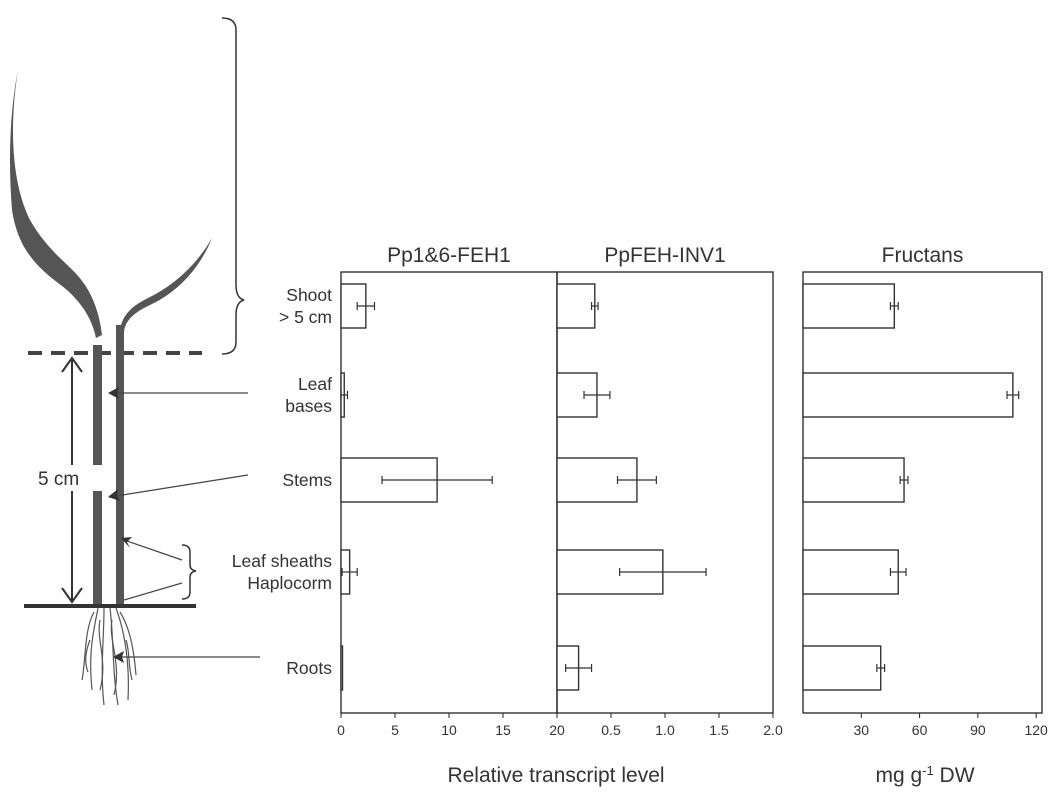 Image resolution: width=1063 pixels, height=793 pixels. Describe the element at coordinates (341, 730) in the screenshot. I see `x-tick-label: 0` at that location.